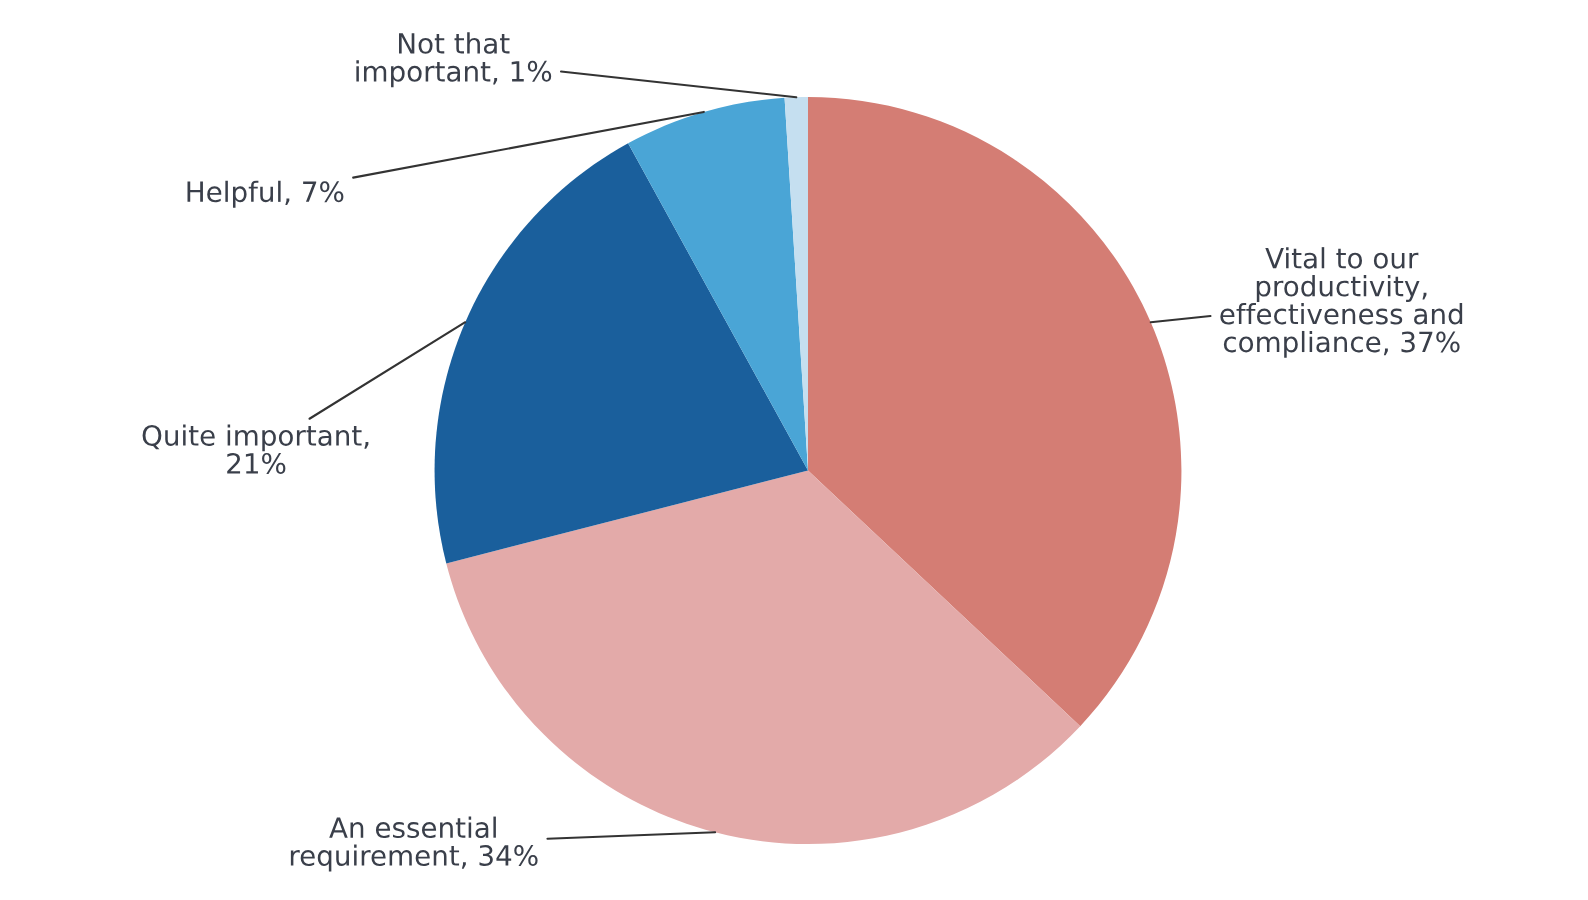 This screenshot has width=1588, height=900. Describe the element at coordinates (255, 449) in the screenshot. I see `slice-label: Quite important, 21%` at that location.